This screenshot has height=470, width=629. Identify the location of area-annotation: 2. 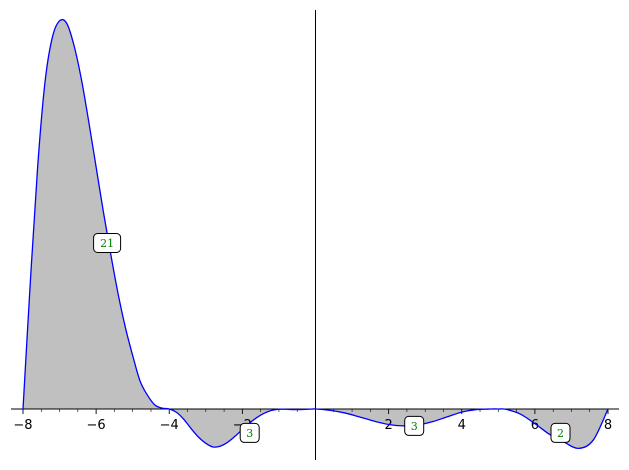
(560, 432).